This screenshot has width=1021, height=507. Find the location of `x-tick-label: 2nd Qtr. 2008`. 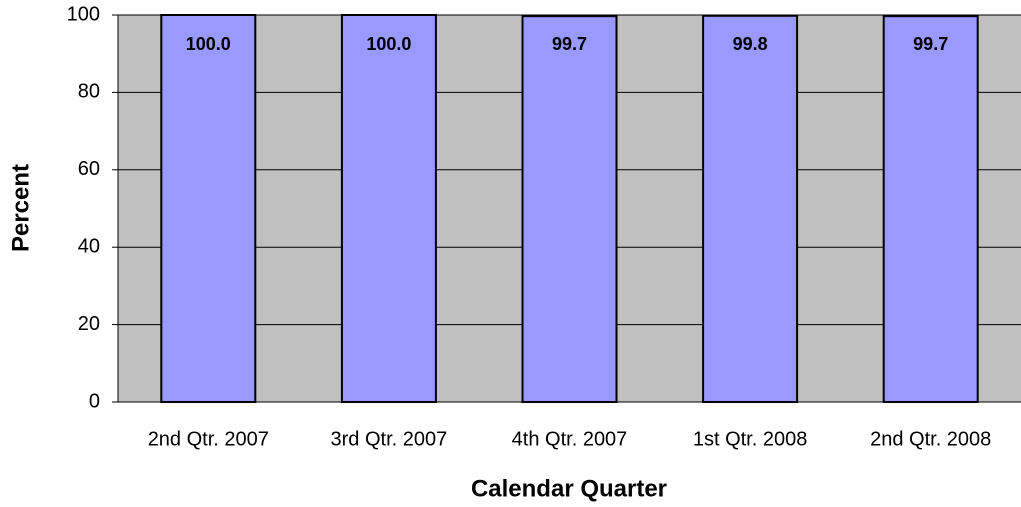

x-tick-label: 2nd Qtr. 2008 is located at coordinates (930, 439).